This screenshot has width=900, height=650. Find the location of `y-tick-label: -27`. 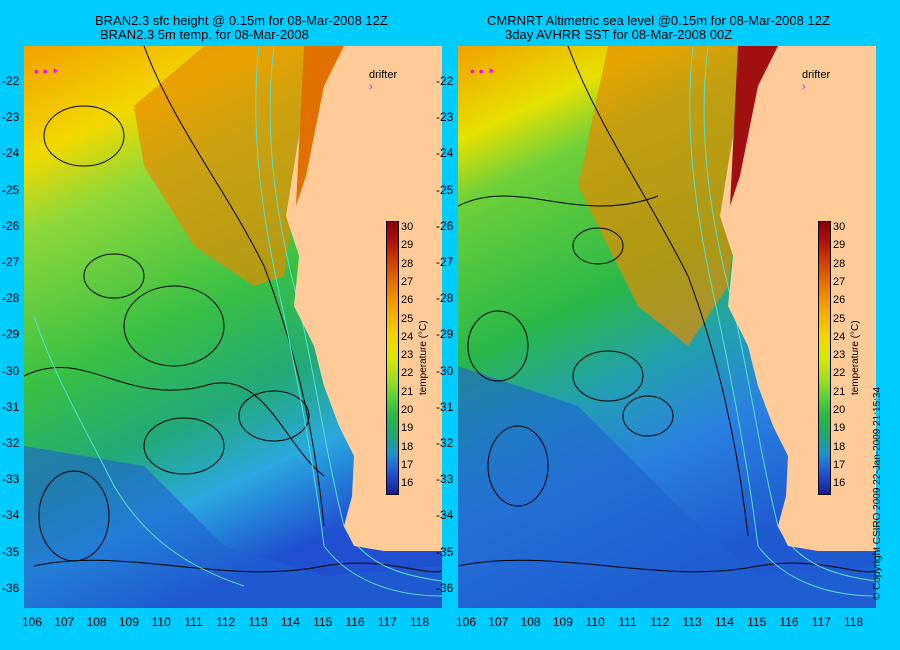

y-tick-label: -27 is located at coordinates (11, 262).